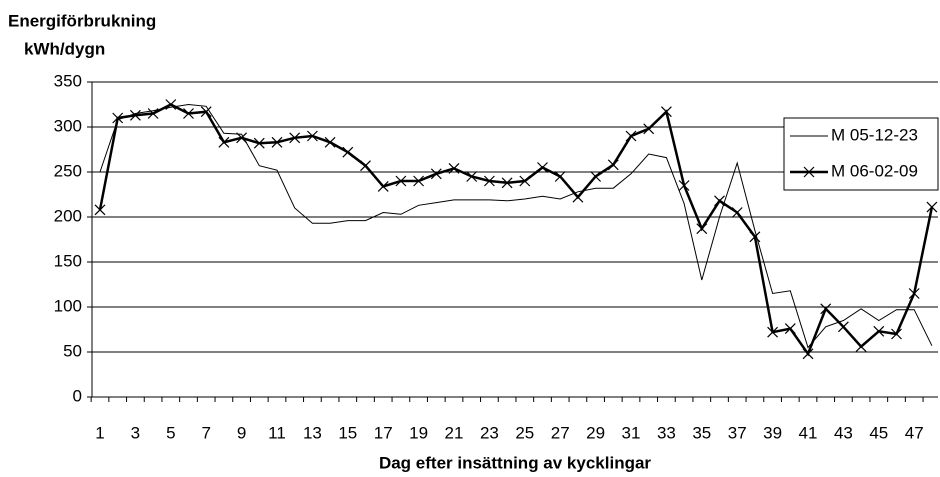 The height and width of the screenshot is (477, 940). What do you see at coordinates (82, 20) in the screenshot?
I see `chart-title: Energiförbrukning` at bounding box center [82, 20].